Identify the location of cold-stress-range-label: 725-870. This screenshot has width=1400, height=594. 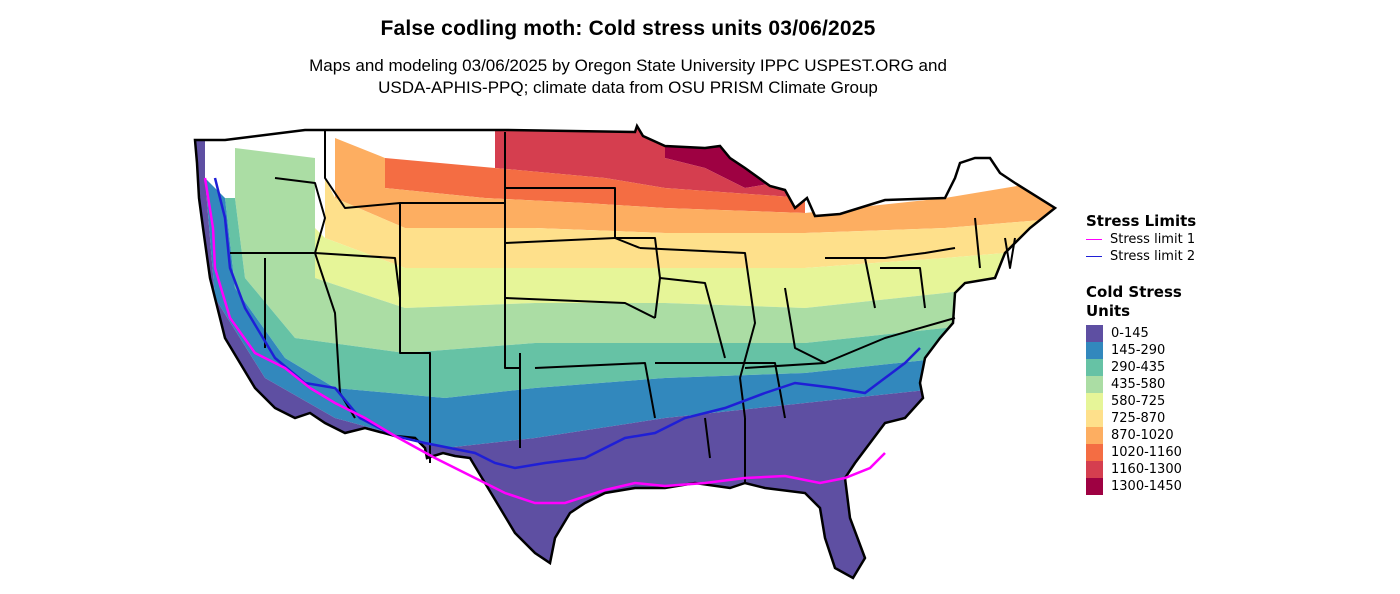
(1138, 418).